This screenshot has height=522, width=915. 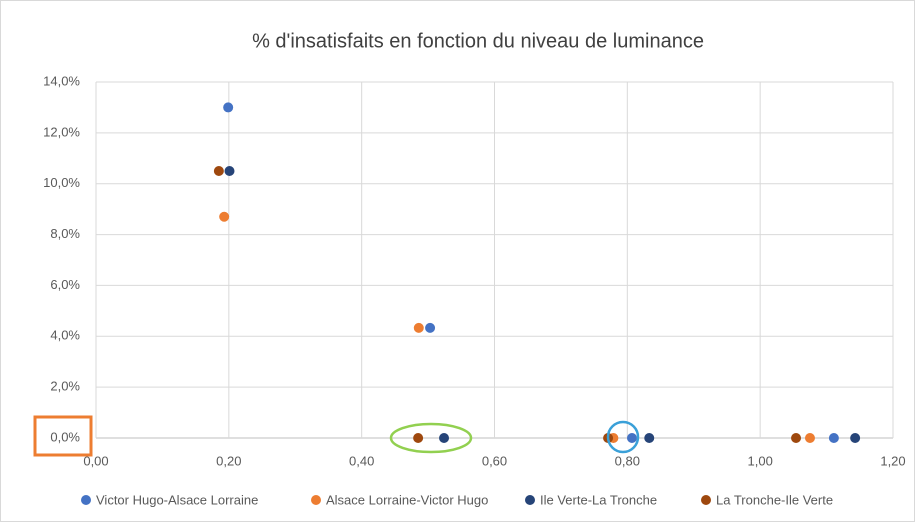 I want to click on y-tick-label: 6,0%, so click(x=65, y=284).